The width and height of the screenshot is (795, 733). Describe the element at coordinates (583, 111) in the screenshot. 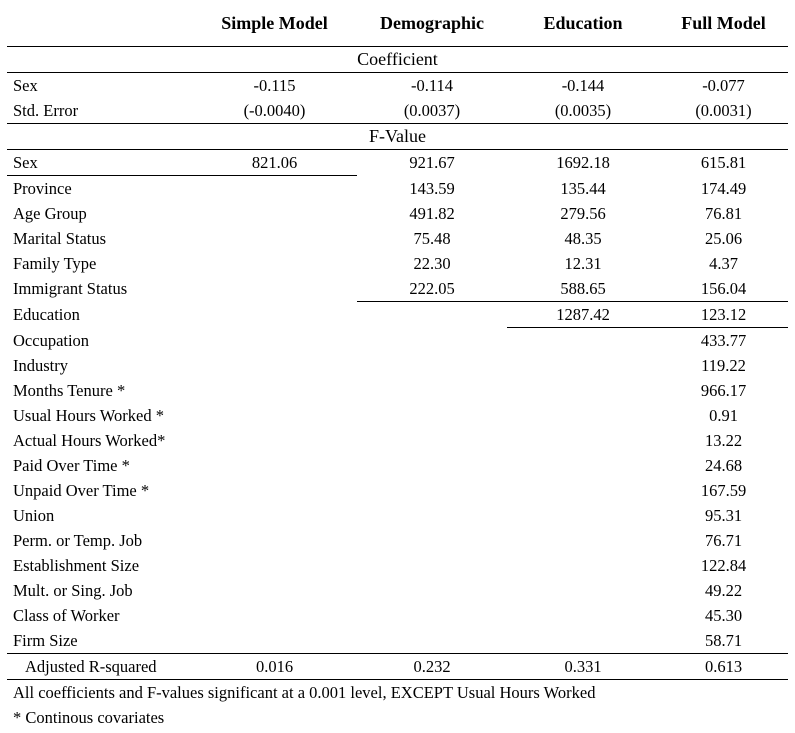

I see `cell-value: (0.0035)` at that location.